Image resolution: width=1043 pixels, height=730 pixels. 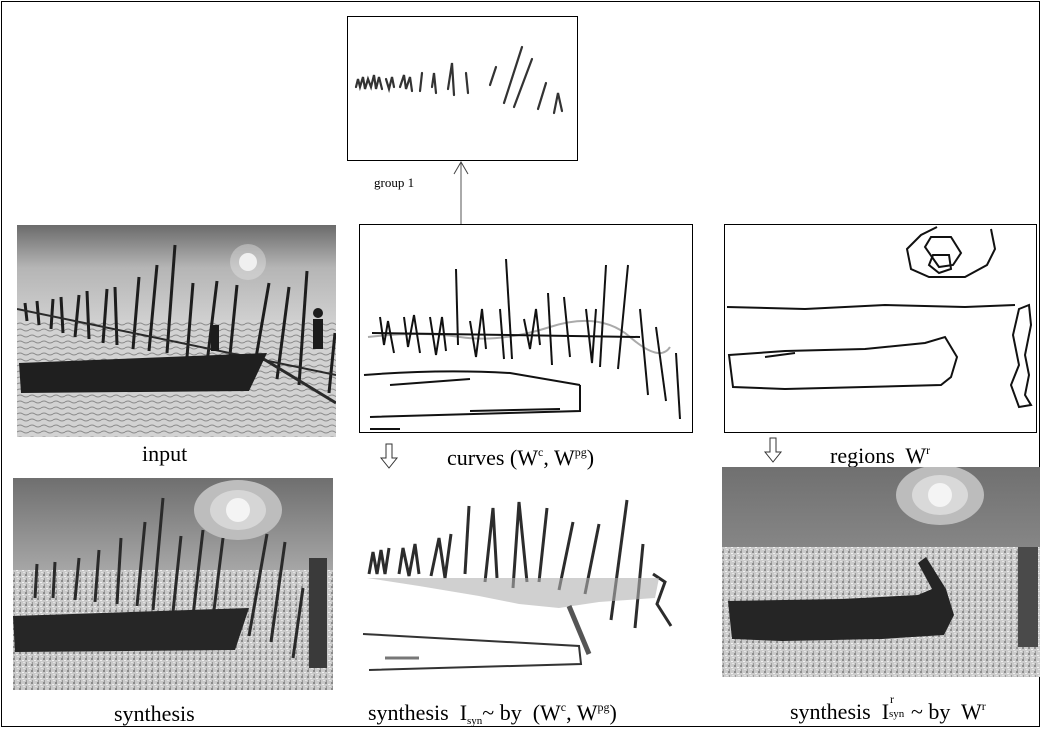 I want to click on syn2-caption-I: I, so click(x=463, y=712).